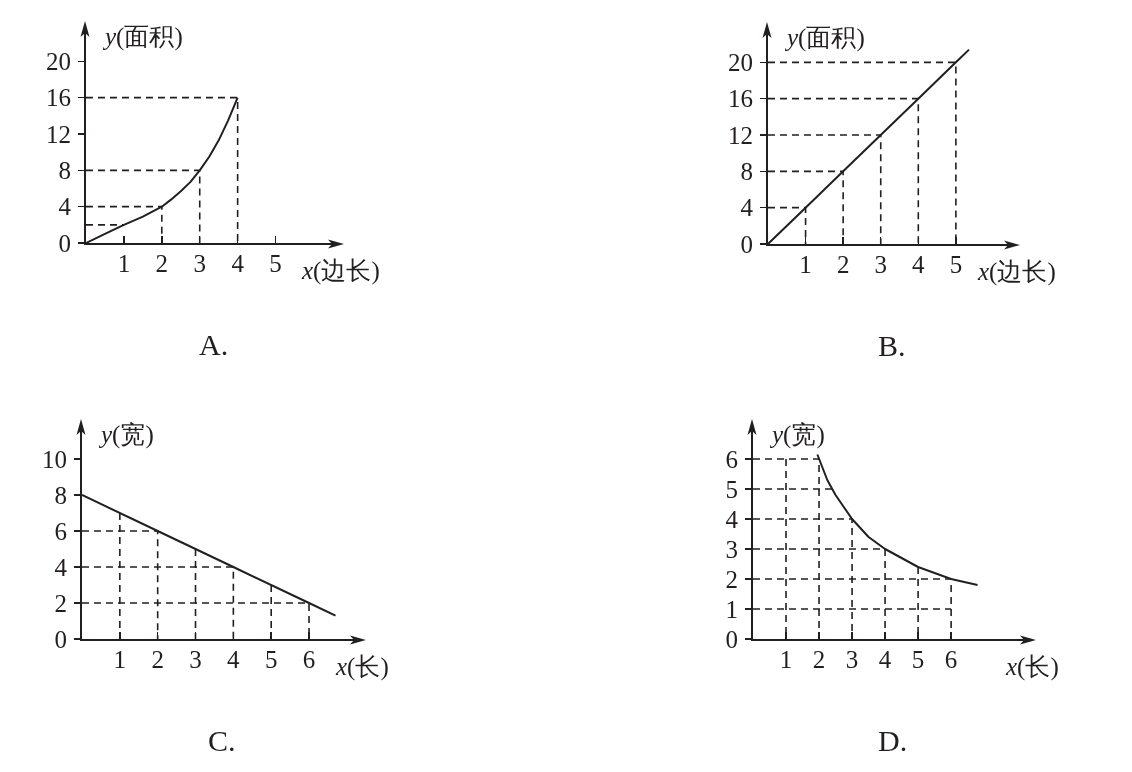 Image resolution: width=1132 pixels, height=772 pixels. I want to click on text: B., so click(892, 345).